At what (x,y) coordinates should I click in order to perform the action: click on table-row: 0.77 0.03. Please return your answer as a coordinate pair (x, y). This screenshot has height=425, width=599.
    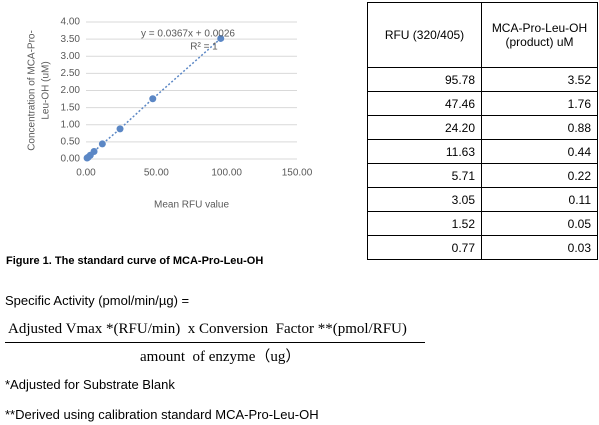
    Looking at the image, I should click on (482, 247).